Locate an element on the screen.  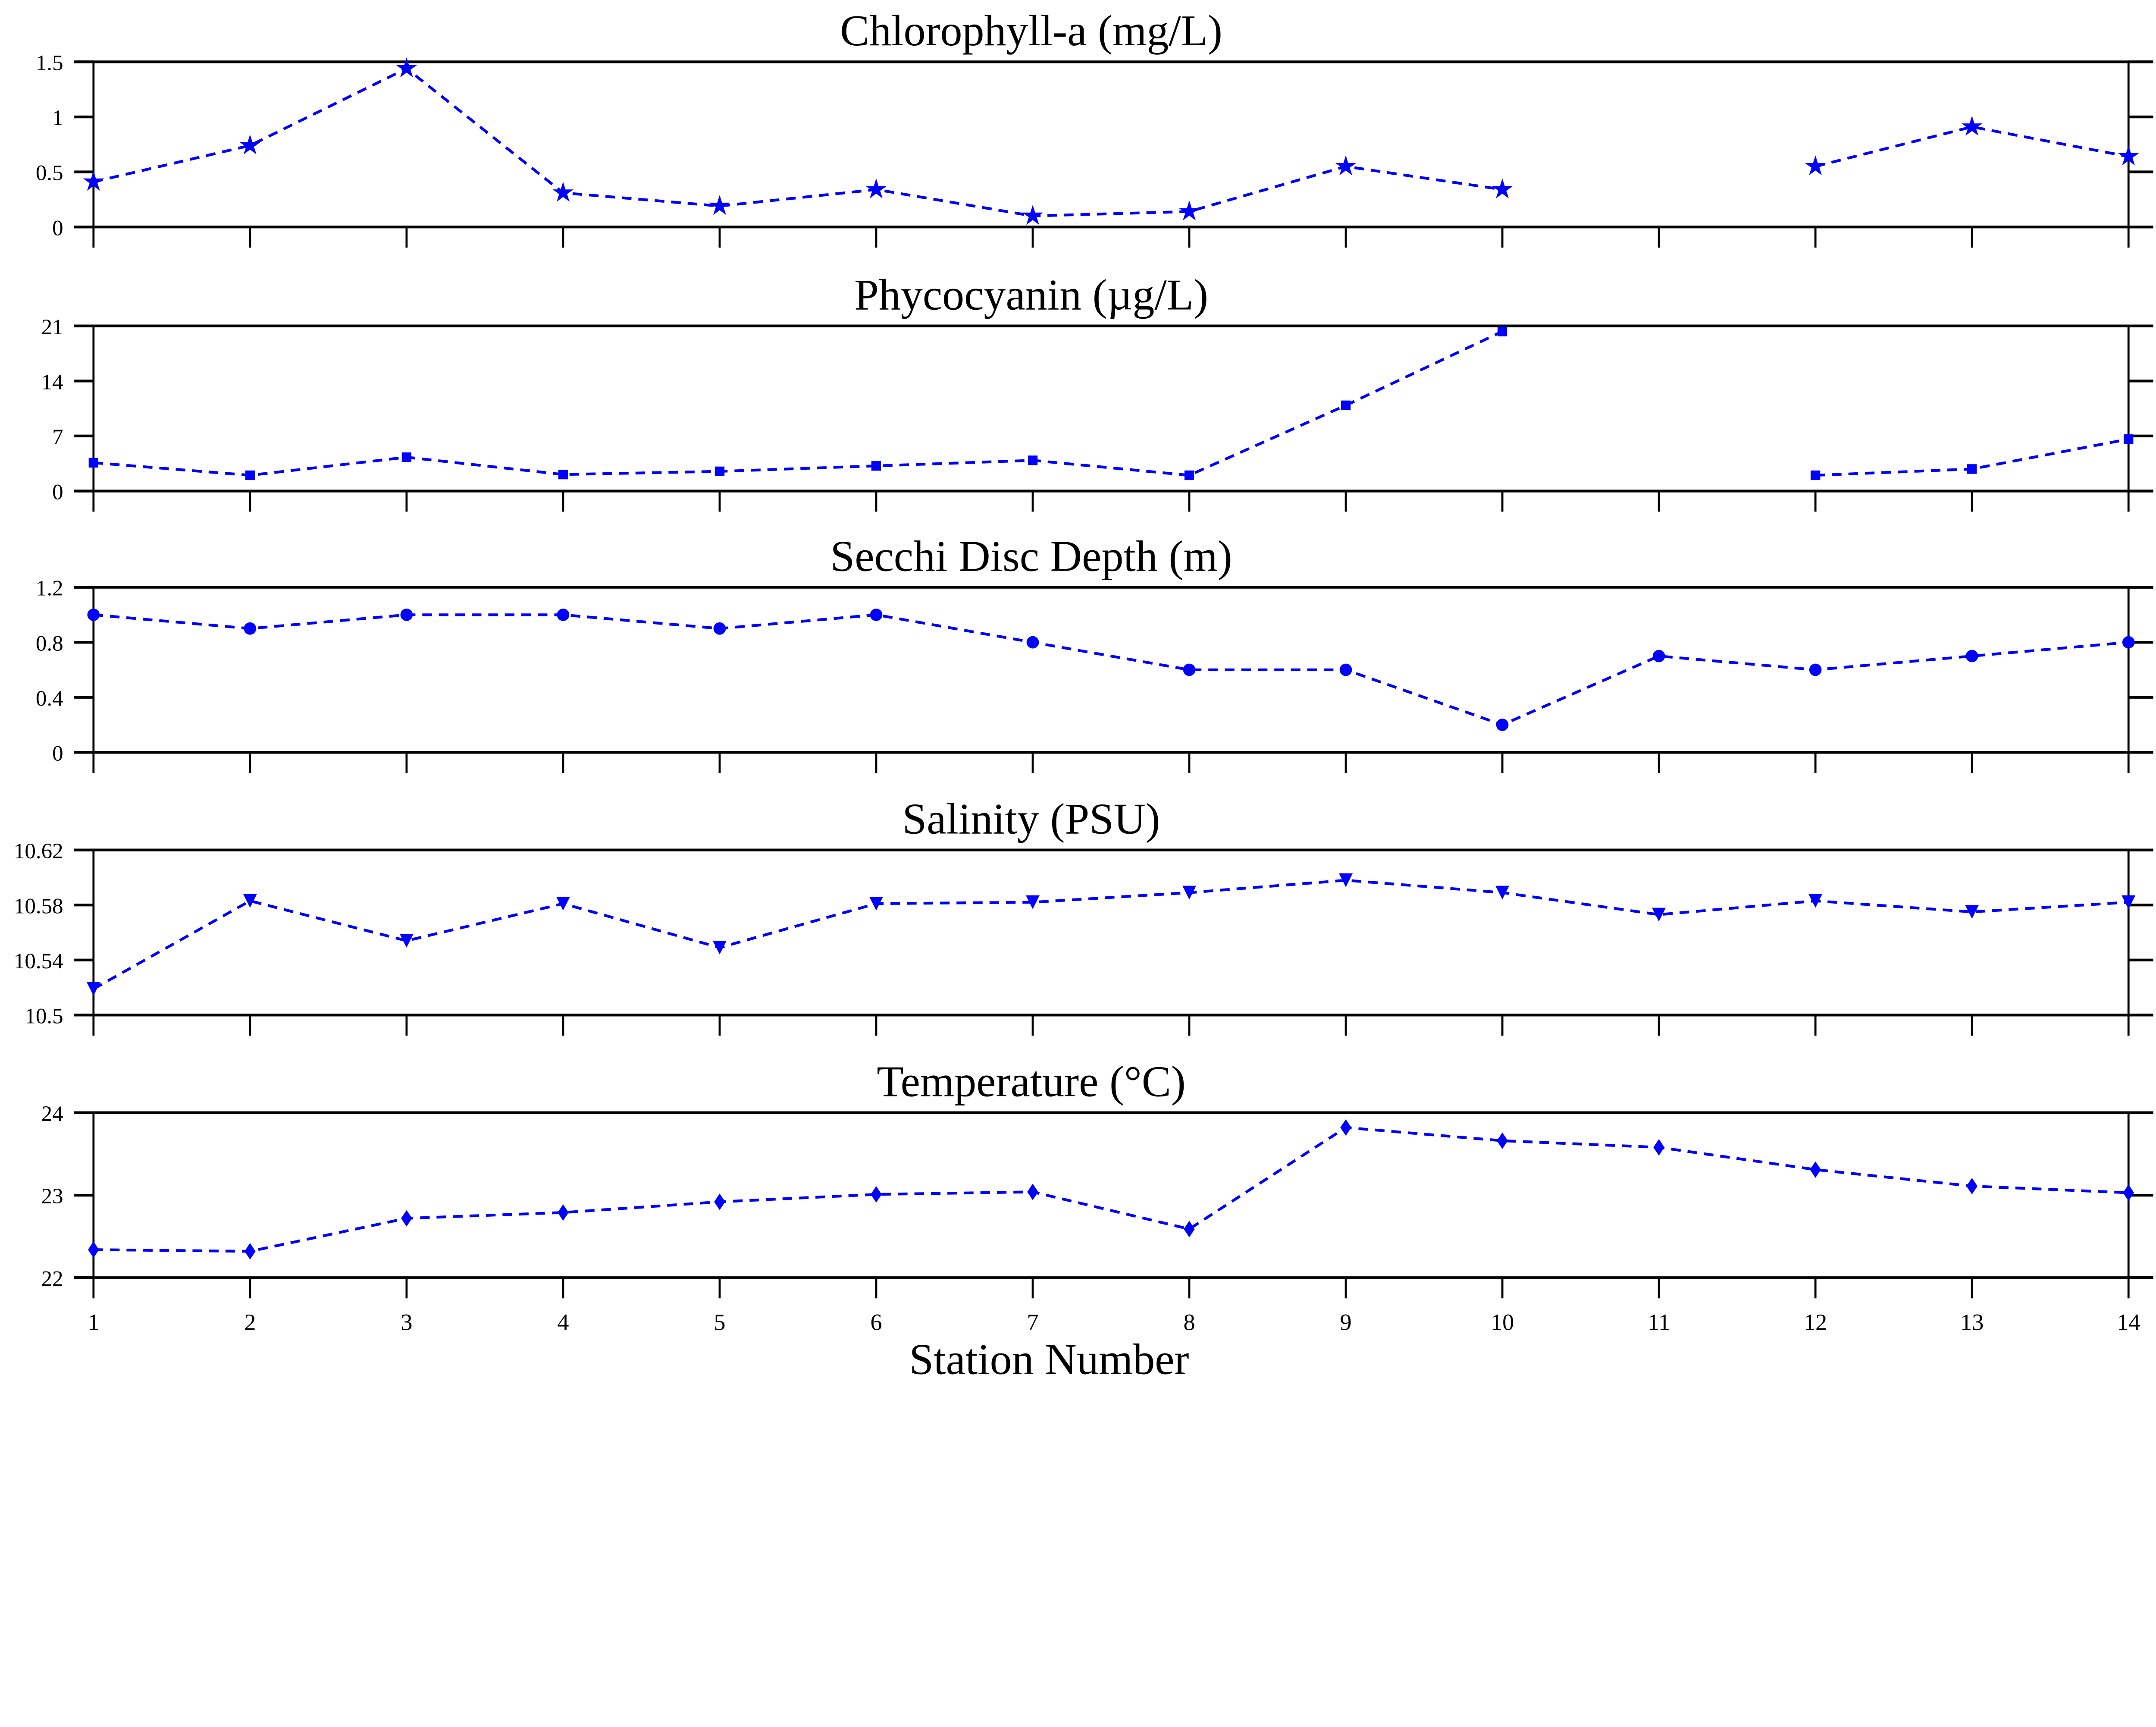
y-tick-label: 14 is located at coordinates (52, 382).